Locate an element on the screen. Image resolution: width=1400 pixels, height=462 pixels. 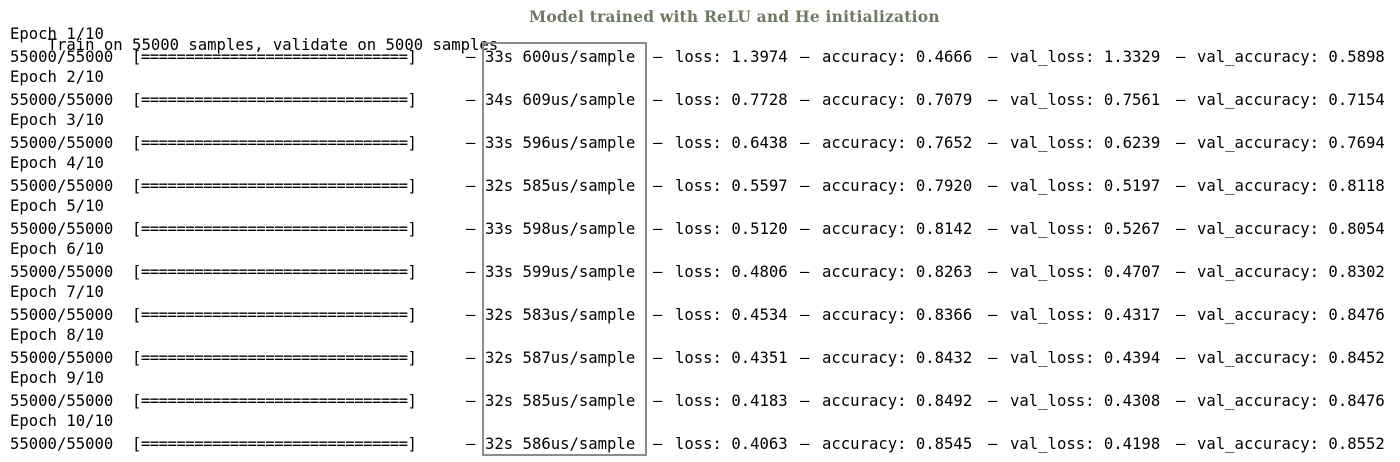
val-loss-value: val_loss: 0.5197 is located at coordinates (1085, 186).